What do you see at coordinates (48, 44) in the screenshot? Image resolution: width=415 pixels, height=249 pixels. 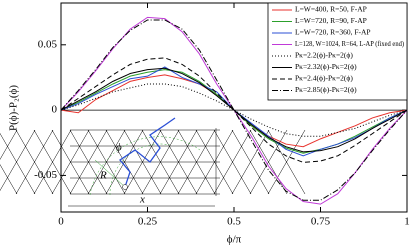 I see `y-tick-label: 0.05` at bounding box center [48, 44].